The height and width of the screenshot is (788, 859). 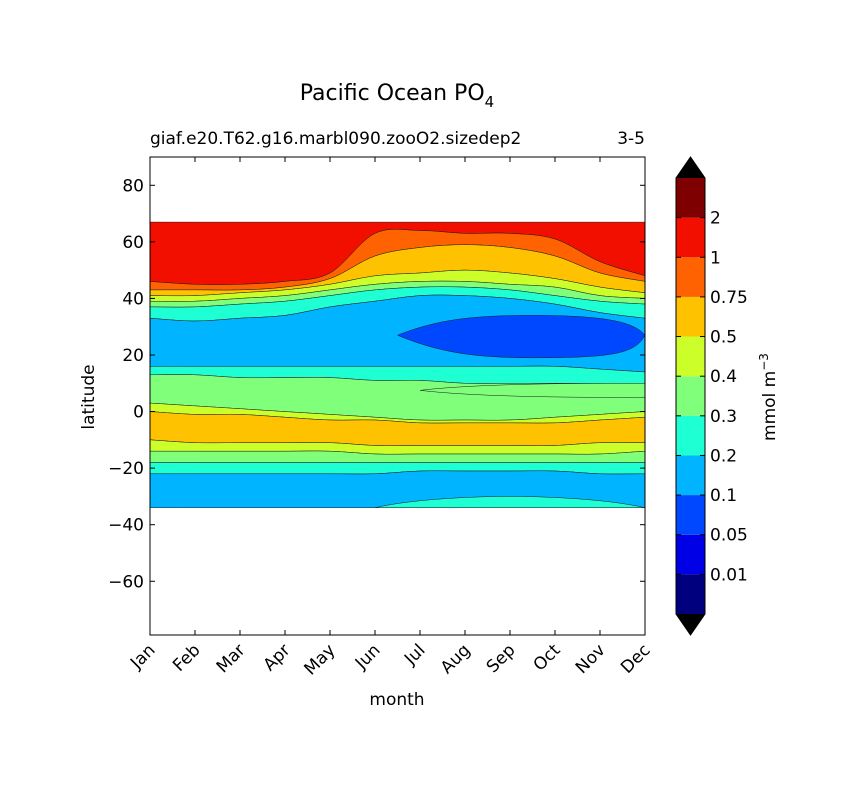 What do you see at coordinates (723, 338) in the screenshot?
I see `colorbar-tick-label: 0.5` at bounding box center [723, 338].